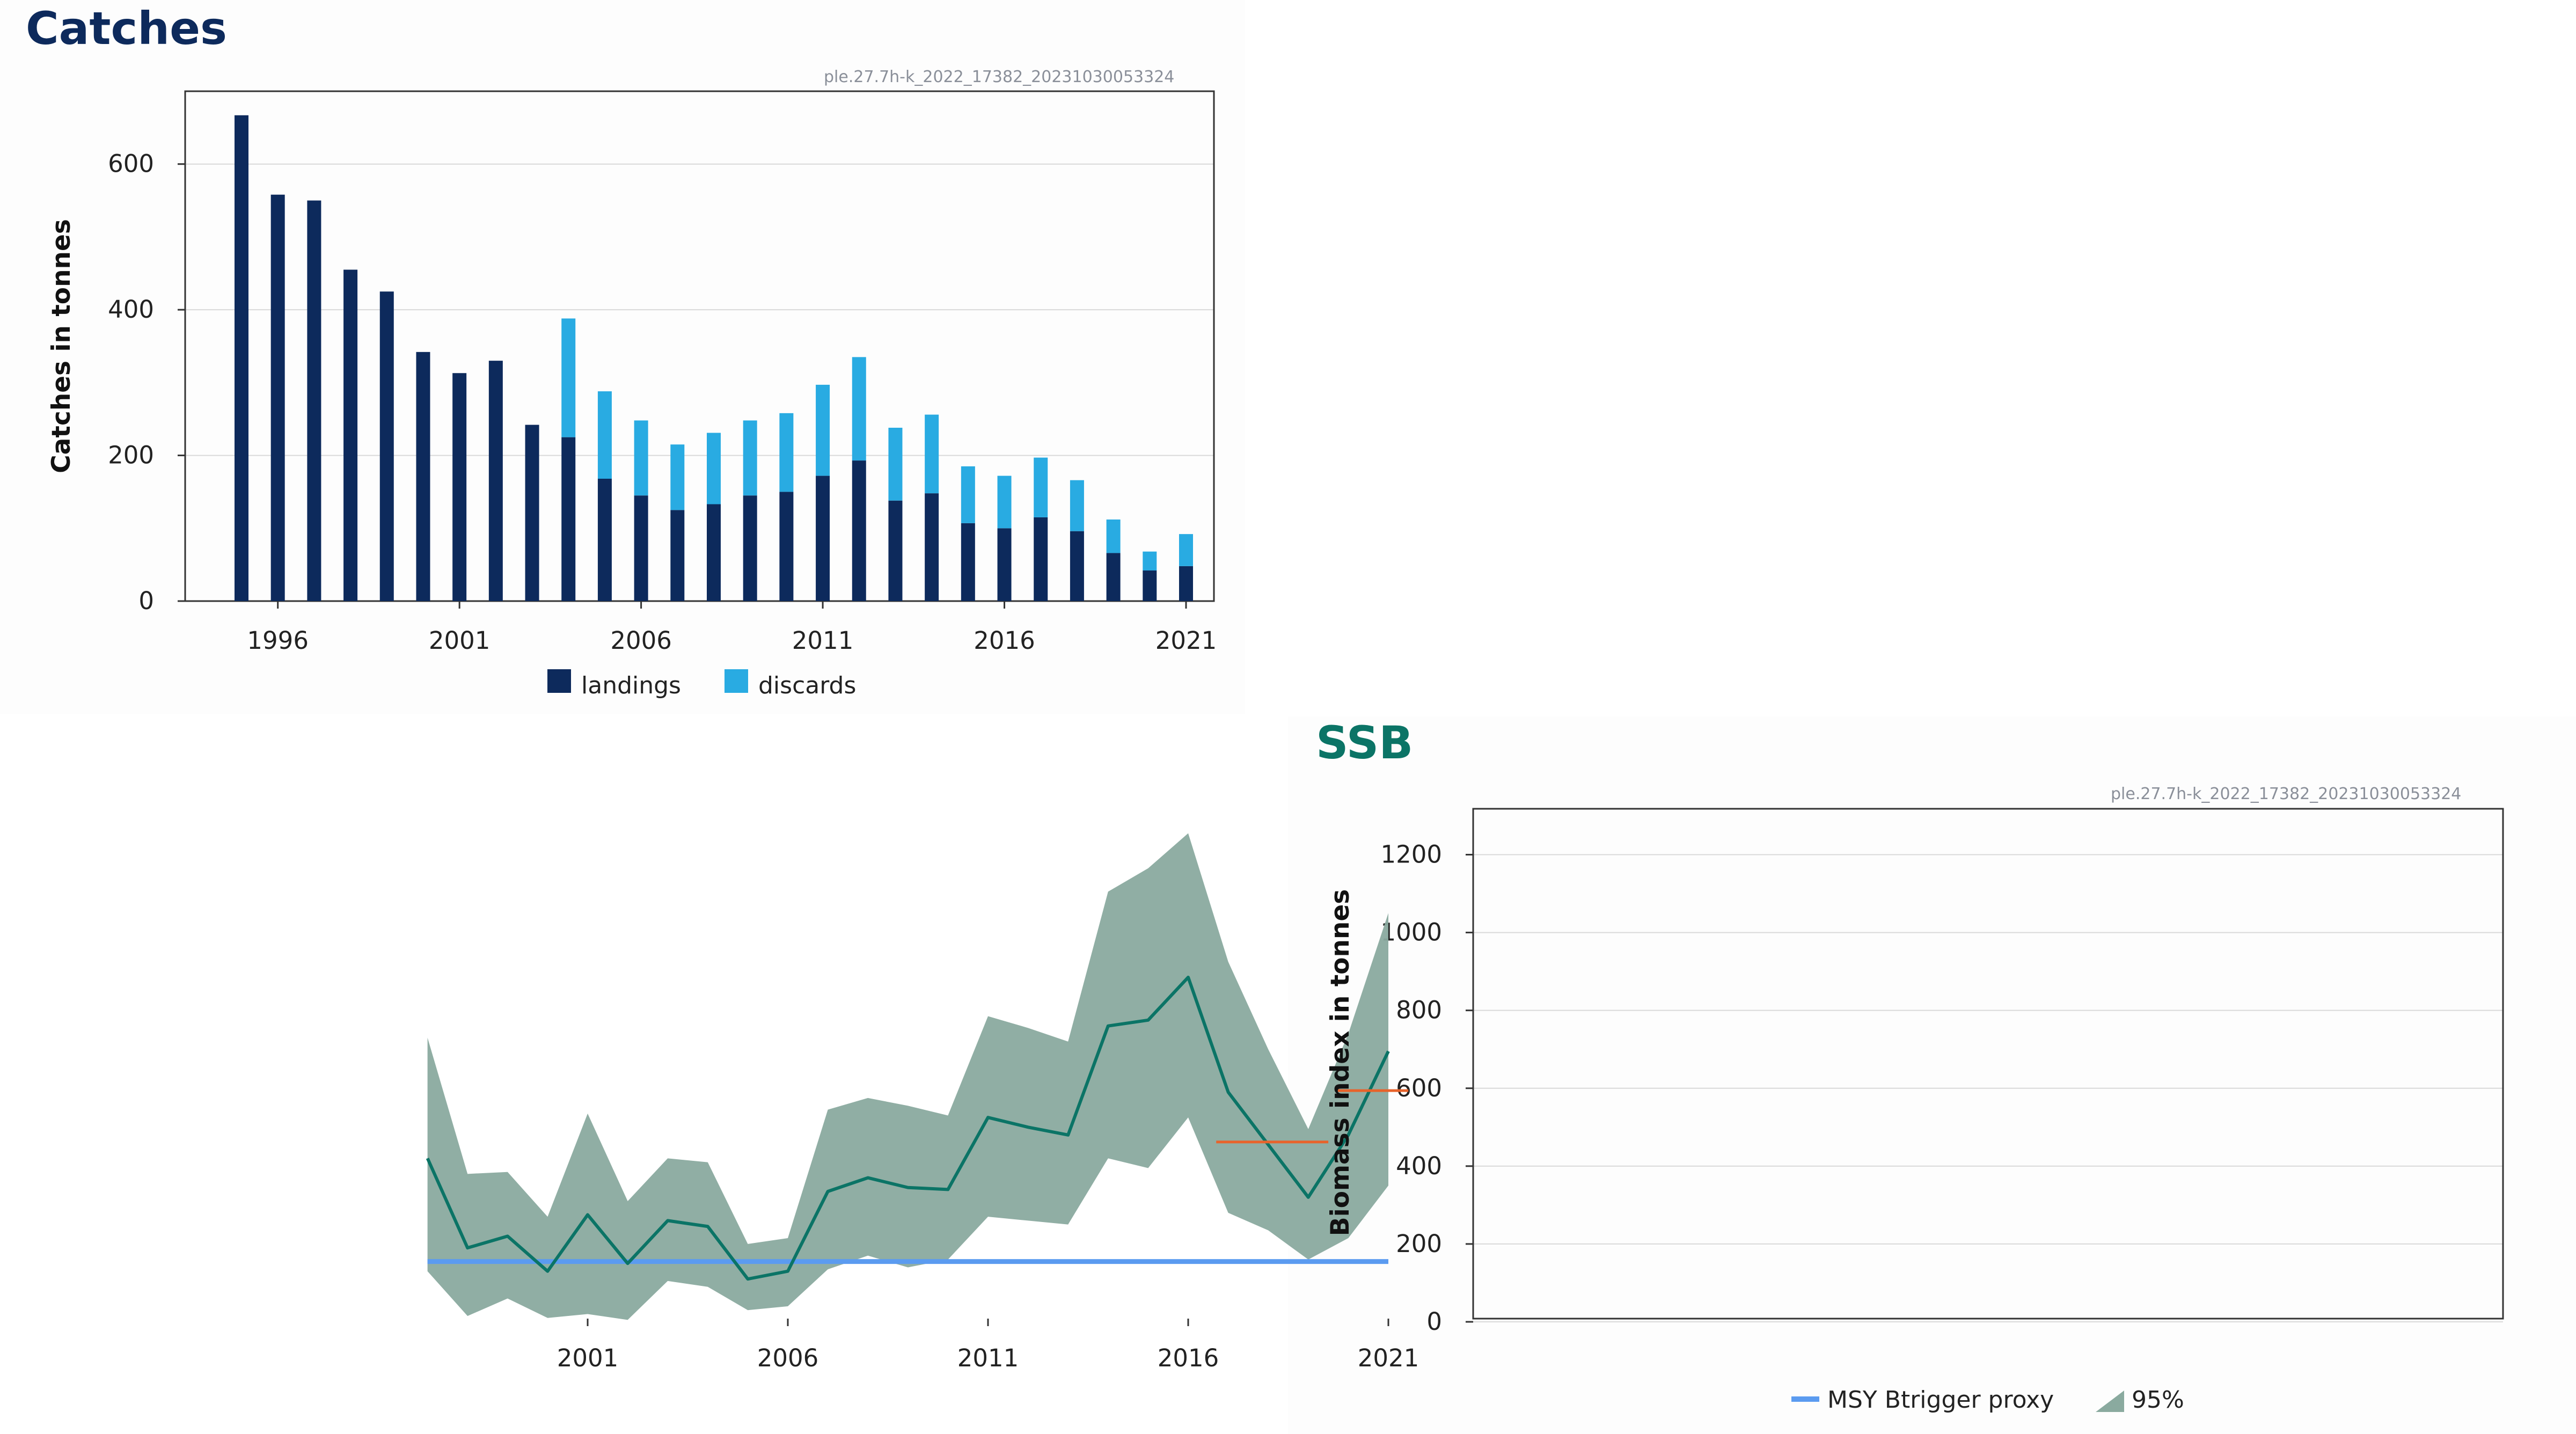 The image size is (2576, 1434). I want to click on y-axis-label: Biomass index in tonnes, so click(1340, 1063).